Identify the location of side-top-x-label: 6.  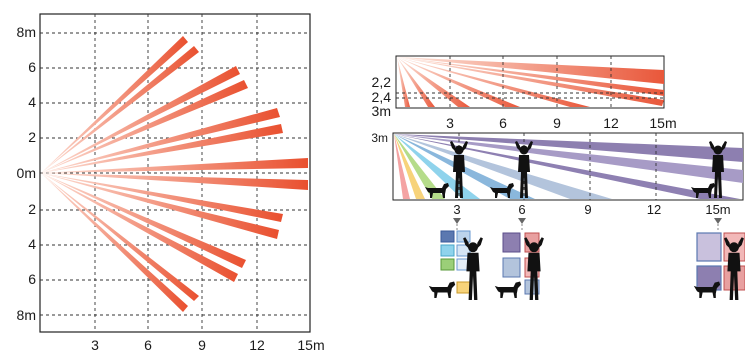
(503, 123).